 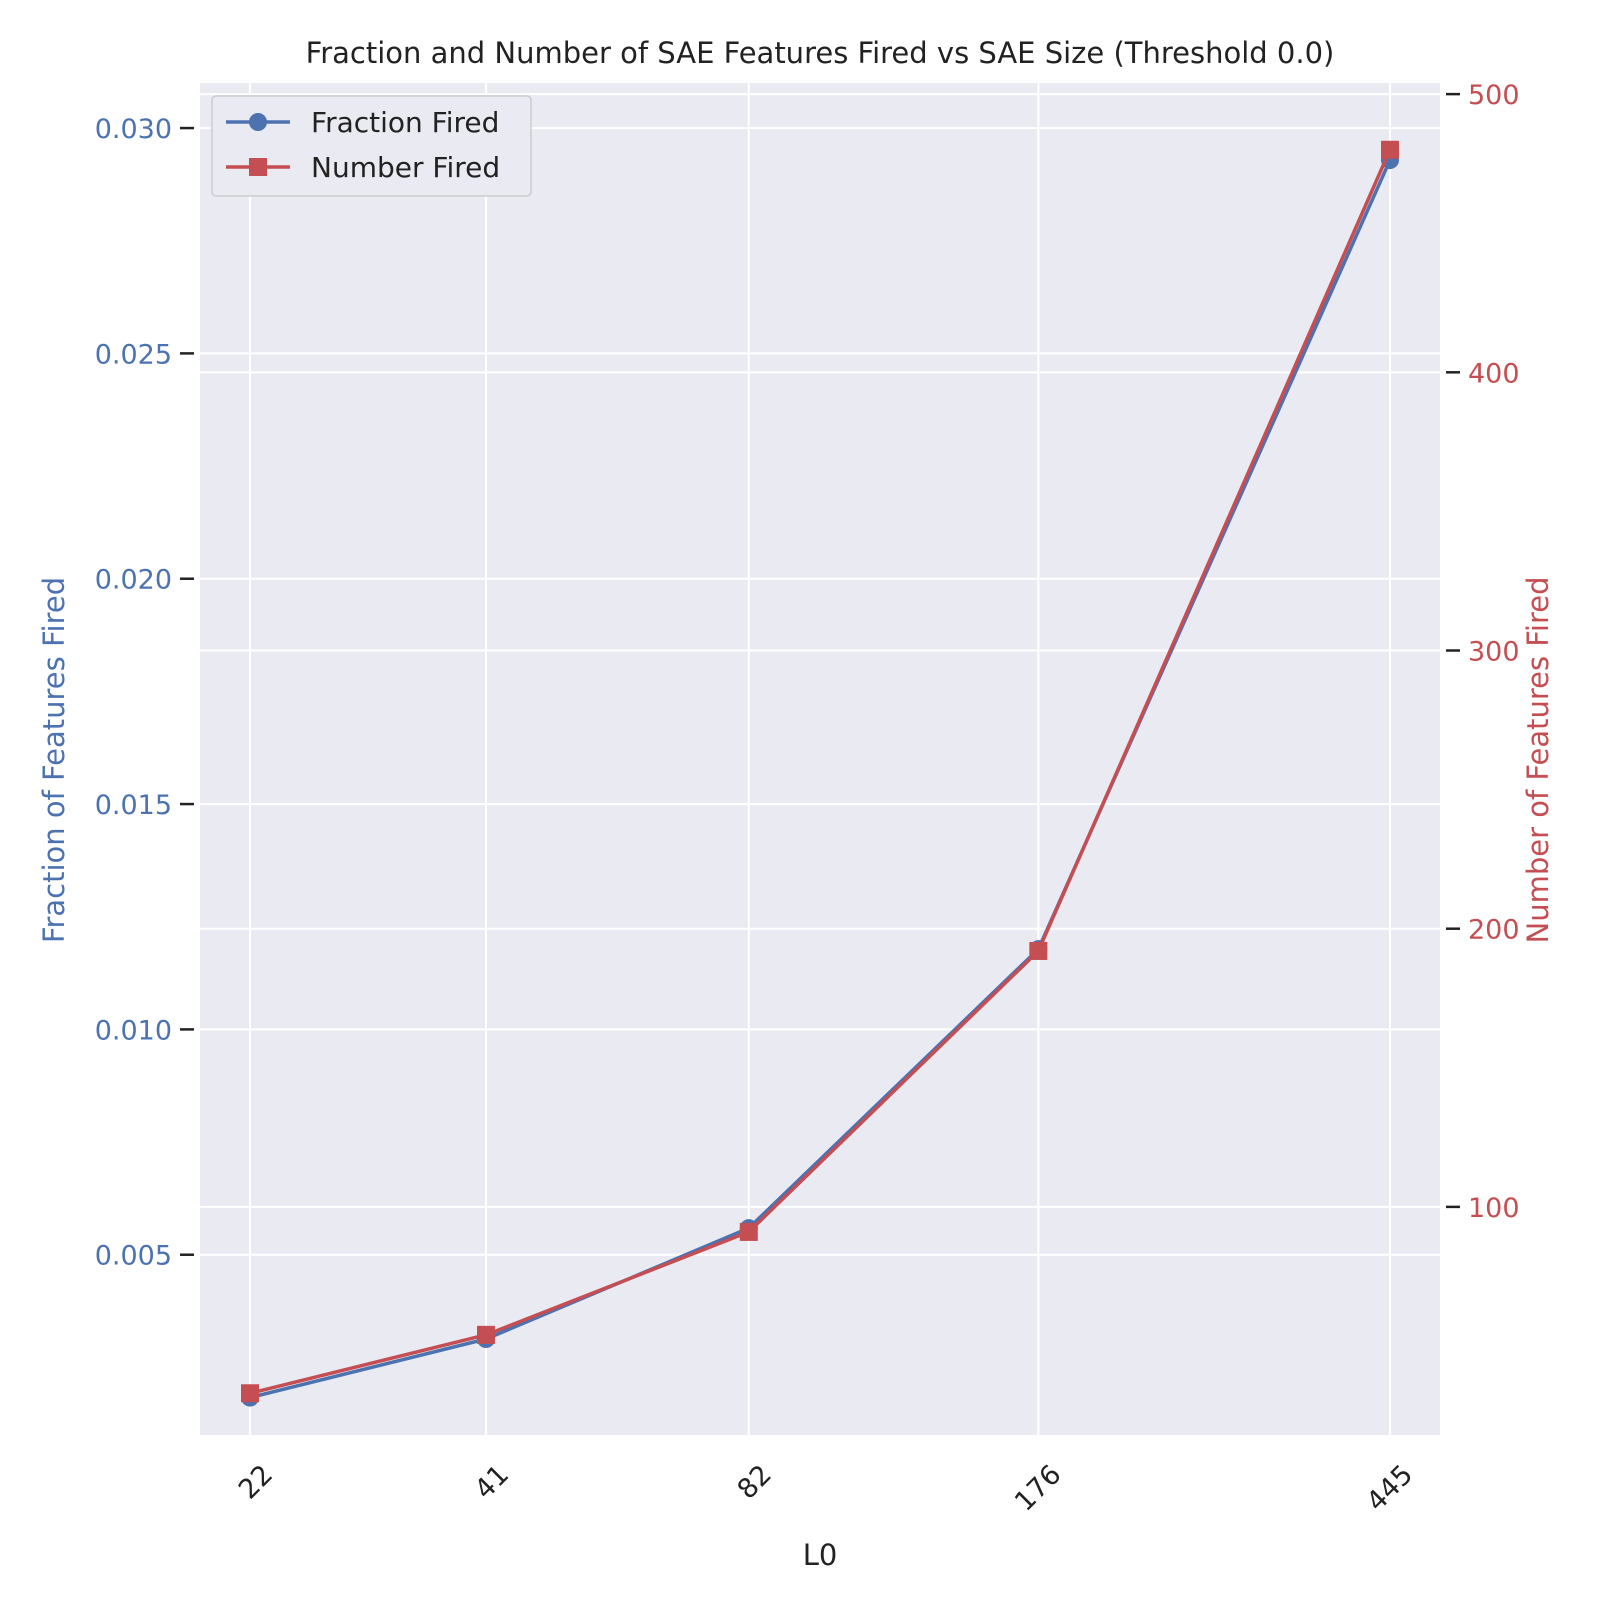 What do you see at coordinates (54, 760) in the screenshot?
I see `left-axis-label: Fraction of Features Fired` at bounding box center [54, 760].